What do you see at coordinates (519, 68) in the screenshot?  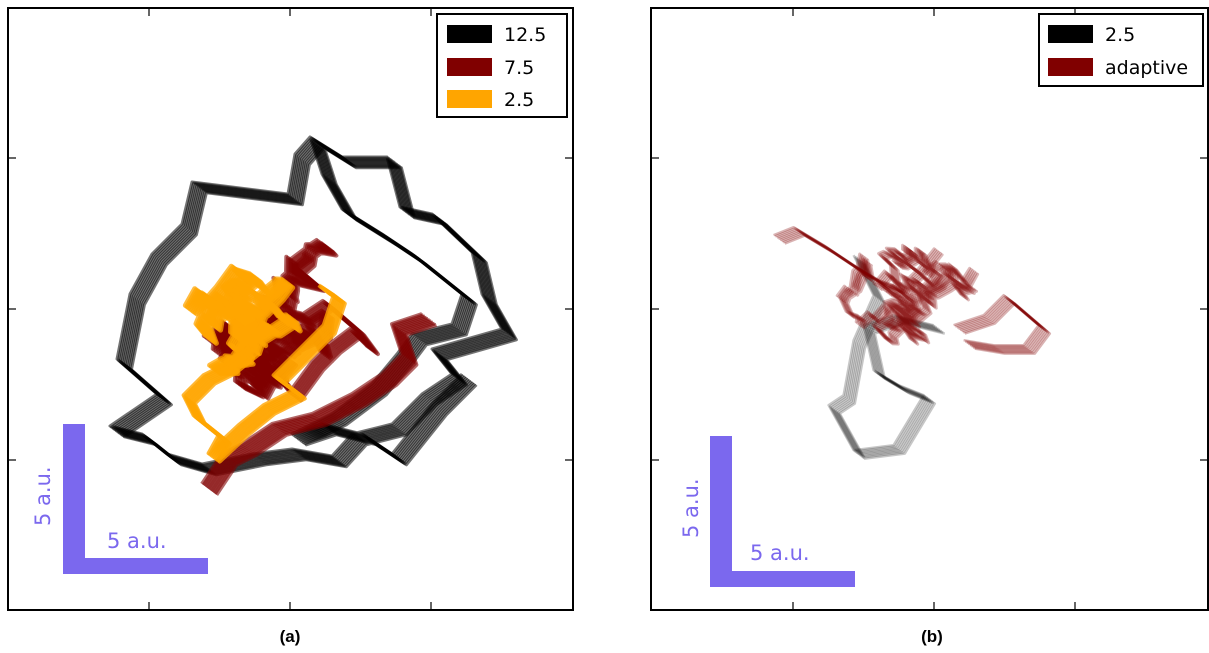 I see `legend-label-7.5: 7.5` at bounding box center [519, 68].